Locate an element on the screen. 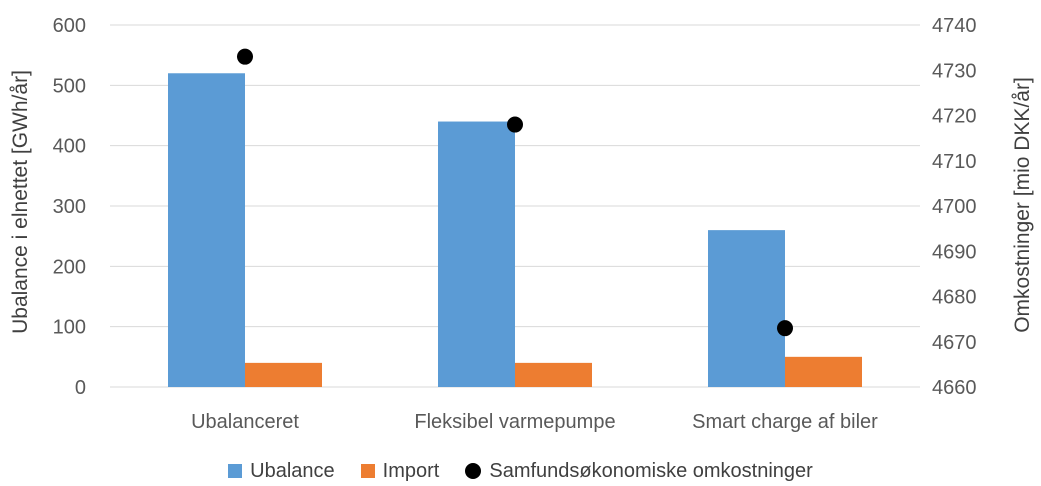  right-tick-label: 4670 is located at coordinates (954, 343).